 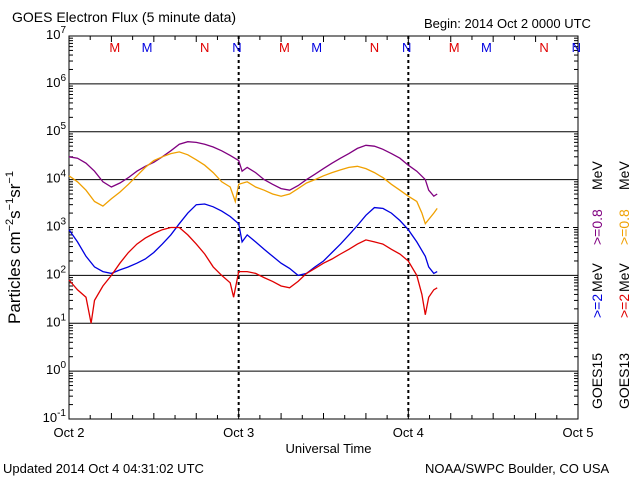 I want to click on legend-goes15-ge2: >=2, so click(x=597, y=306).